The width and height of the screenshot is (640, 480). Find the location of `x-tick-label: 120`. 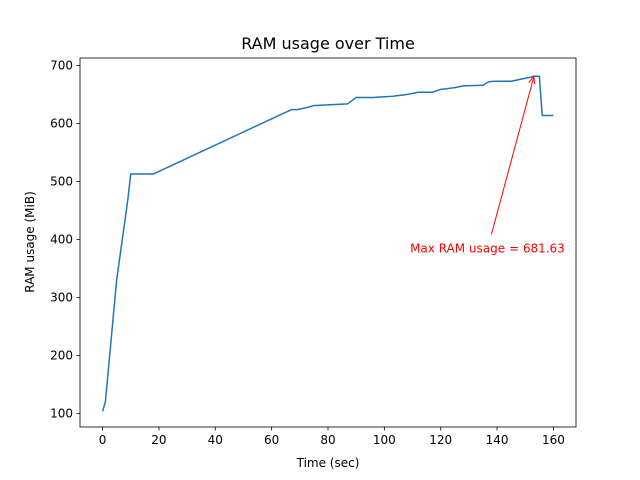

x-tick-label: 120 is located at coordinates (440, 440).